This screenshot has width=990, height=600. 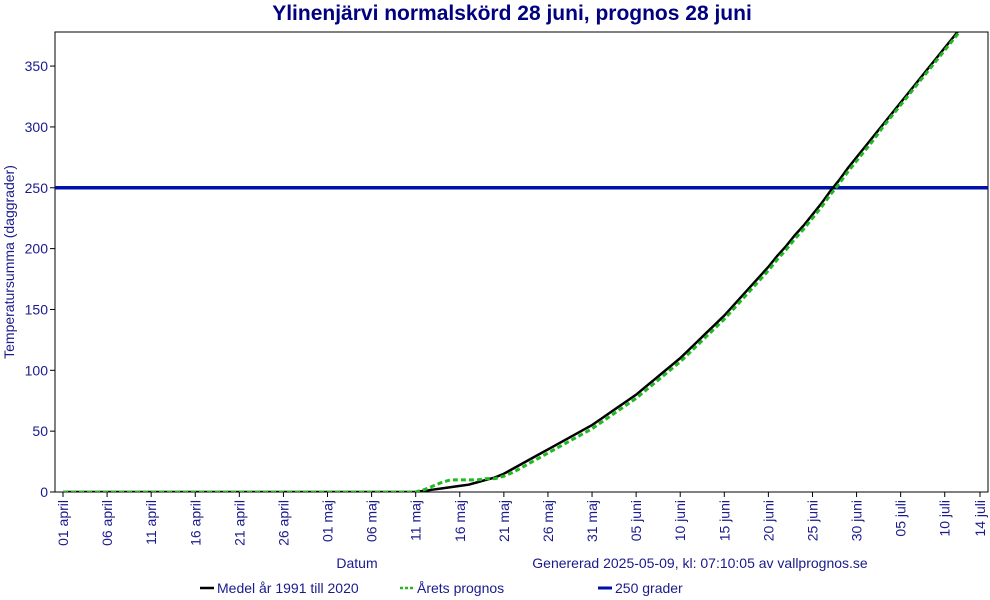 I want to click on x-tick-label: 30 juni, so click(x=857, y=520).